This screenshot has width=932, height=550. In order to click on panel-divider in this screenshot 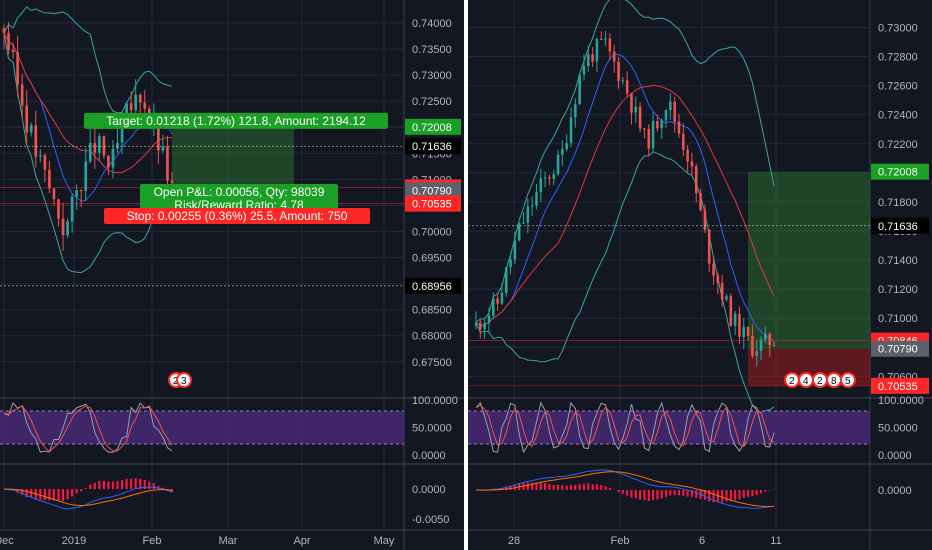, I will do `click(466, 275)`.